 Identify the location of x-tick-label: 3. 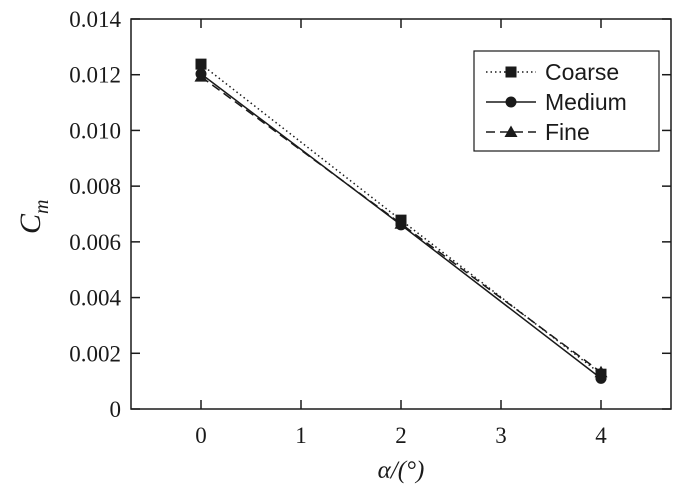
(501, 435).